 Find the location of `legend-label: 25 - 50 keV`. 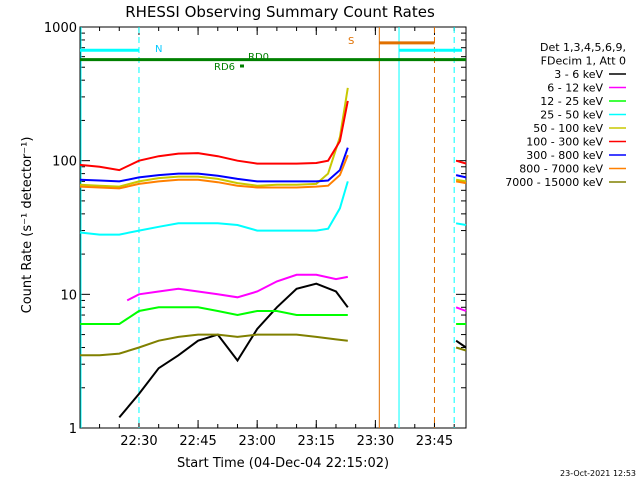

legend-label: 25 - 50 keV is located at coordinates (571, 115).